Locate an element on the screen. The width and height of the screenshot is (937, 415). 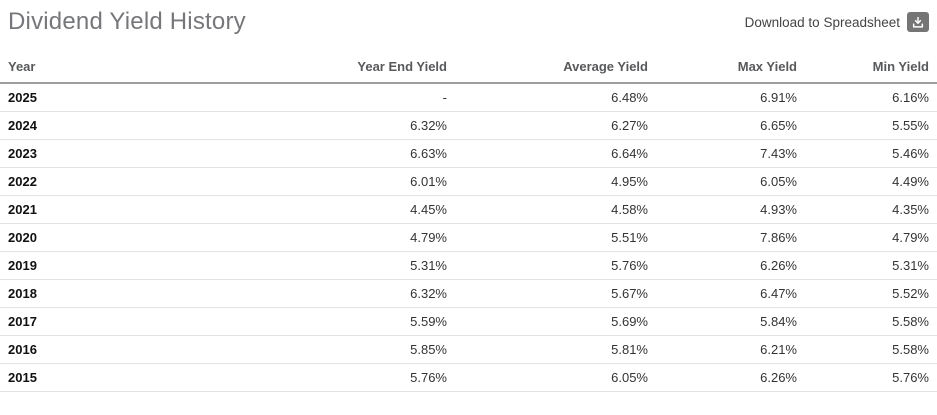
table-row: 2015 5.76% 6.05% 6.26% 5.76% is located at coordinates (468, 377).